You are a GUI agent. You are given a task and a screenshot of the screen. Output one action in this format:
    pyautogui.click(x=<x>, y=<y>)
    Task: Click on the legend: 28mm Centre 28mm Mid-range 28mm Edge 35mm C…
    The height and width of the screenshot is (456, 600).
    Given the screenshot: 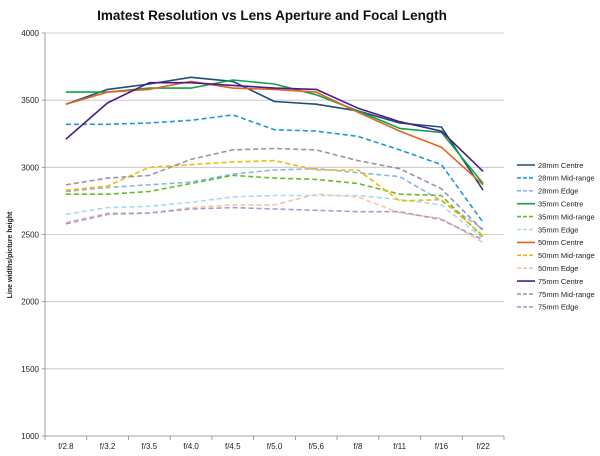 What is the action you would take?
    pyautogui.click(x=556, y=236)
    